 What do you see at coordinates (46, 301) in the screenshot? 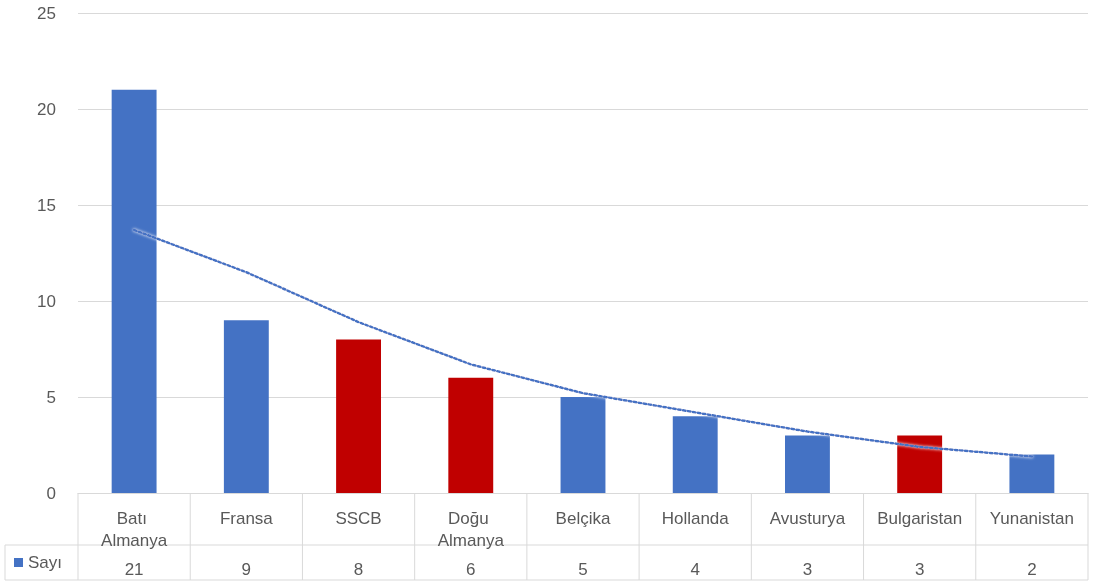
I see `y-tick-label: 10` at bounding box center [46, 301].